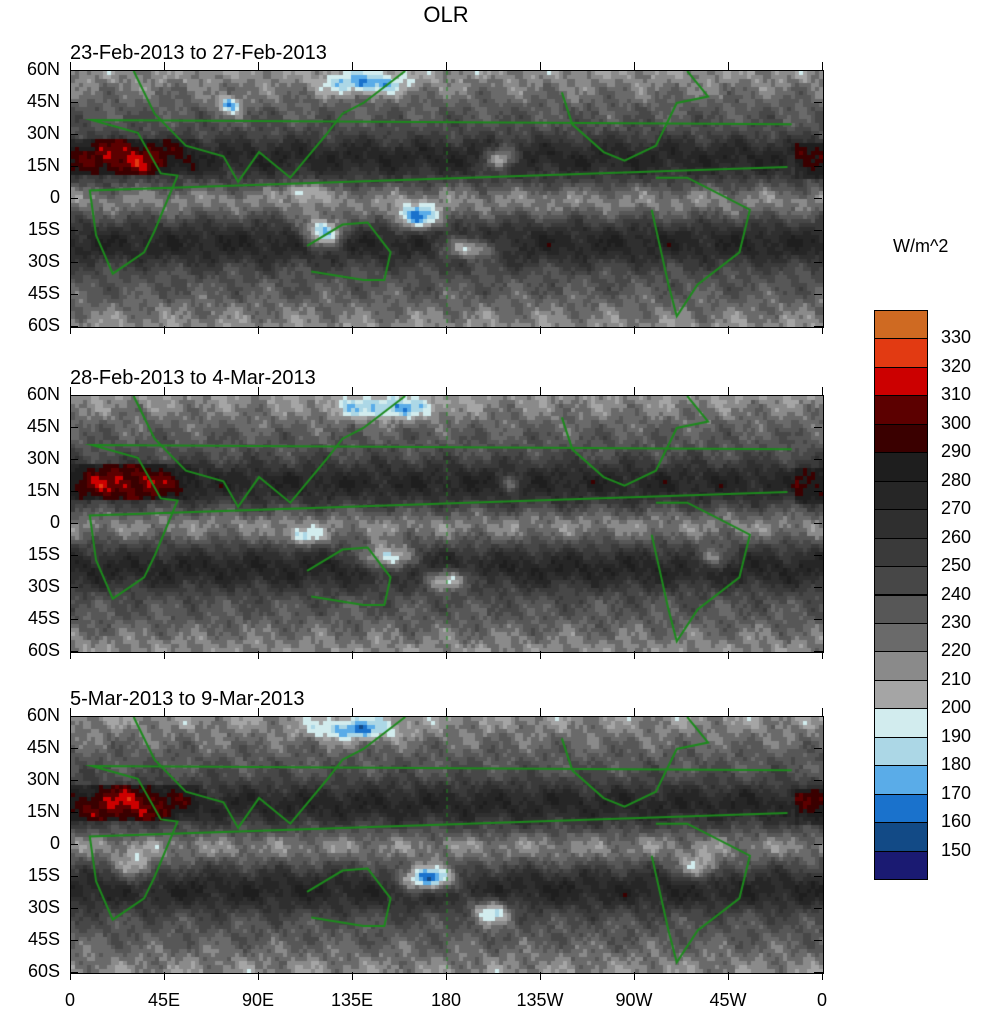 The image size is (983, 1014). Describe the element at coordinates (446, 1000) in the screenshot. I see `lon-tick-label: 180` at that location.